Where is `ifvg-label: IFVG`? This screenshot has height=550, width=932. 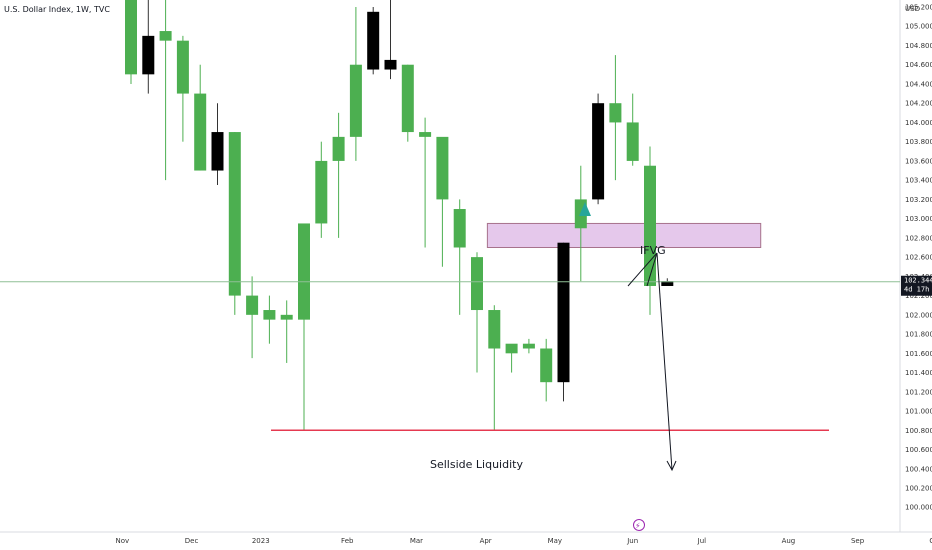
ifvg-label: IFVG is located at coordinates (653, 250).